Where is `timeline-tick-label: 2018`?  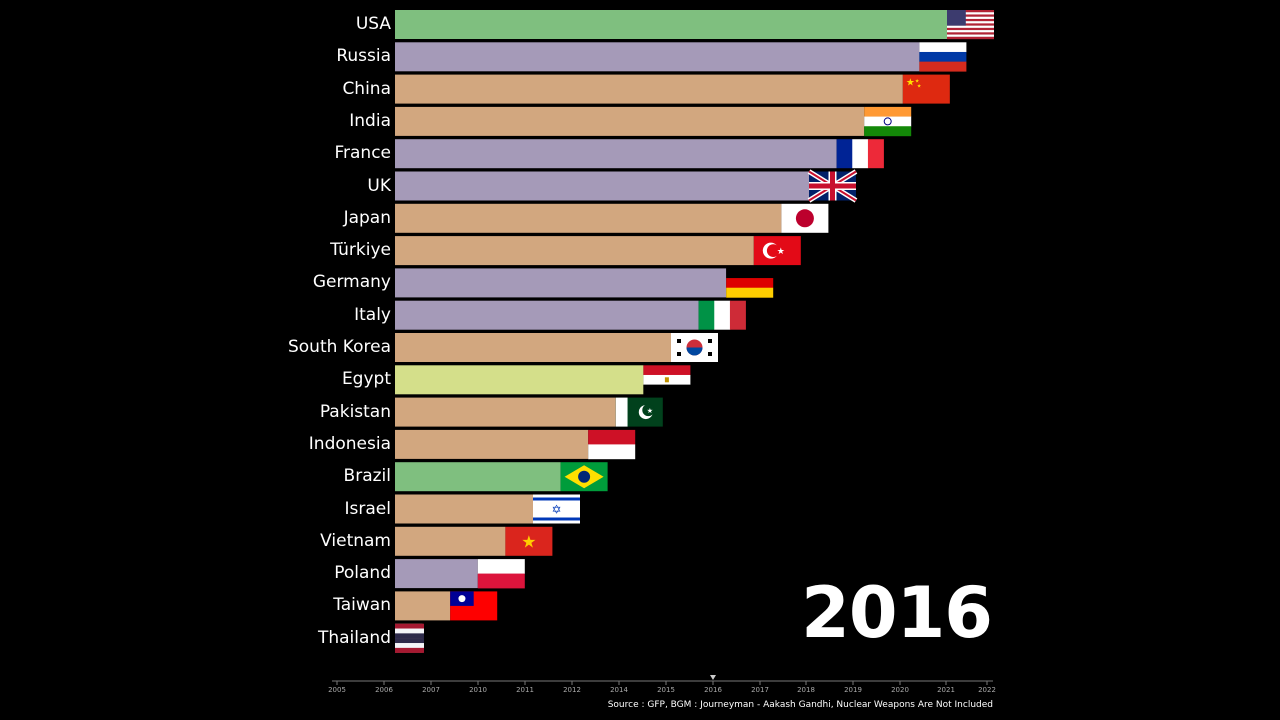
timeline-tick-label: 2018 is located at coordinates (806, 690).